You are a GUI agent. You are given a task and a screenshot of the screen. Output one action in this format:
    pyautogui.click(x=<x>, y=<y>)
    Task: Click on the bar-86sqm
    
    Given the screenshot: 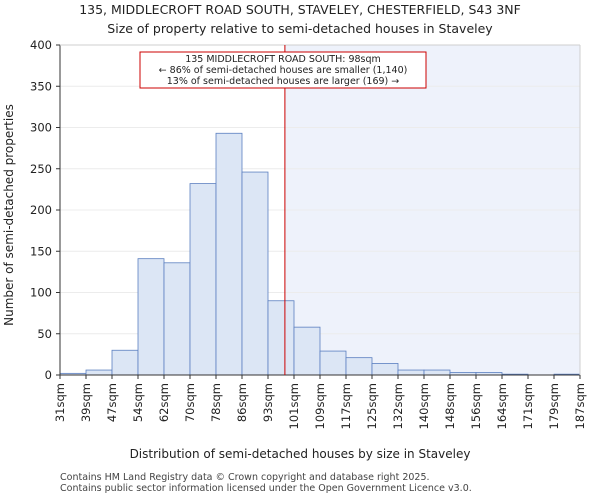 What is the action you would take?
    pyautogui.click(x=255, y=273)
    